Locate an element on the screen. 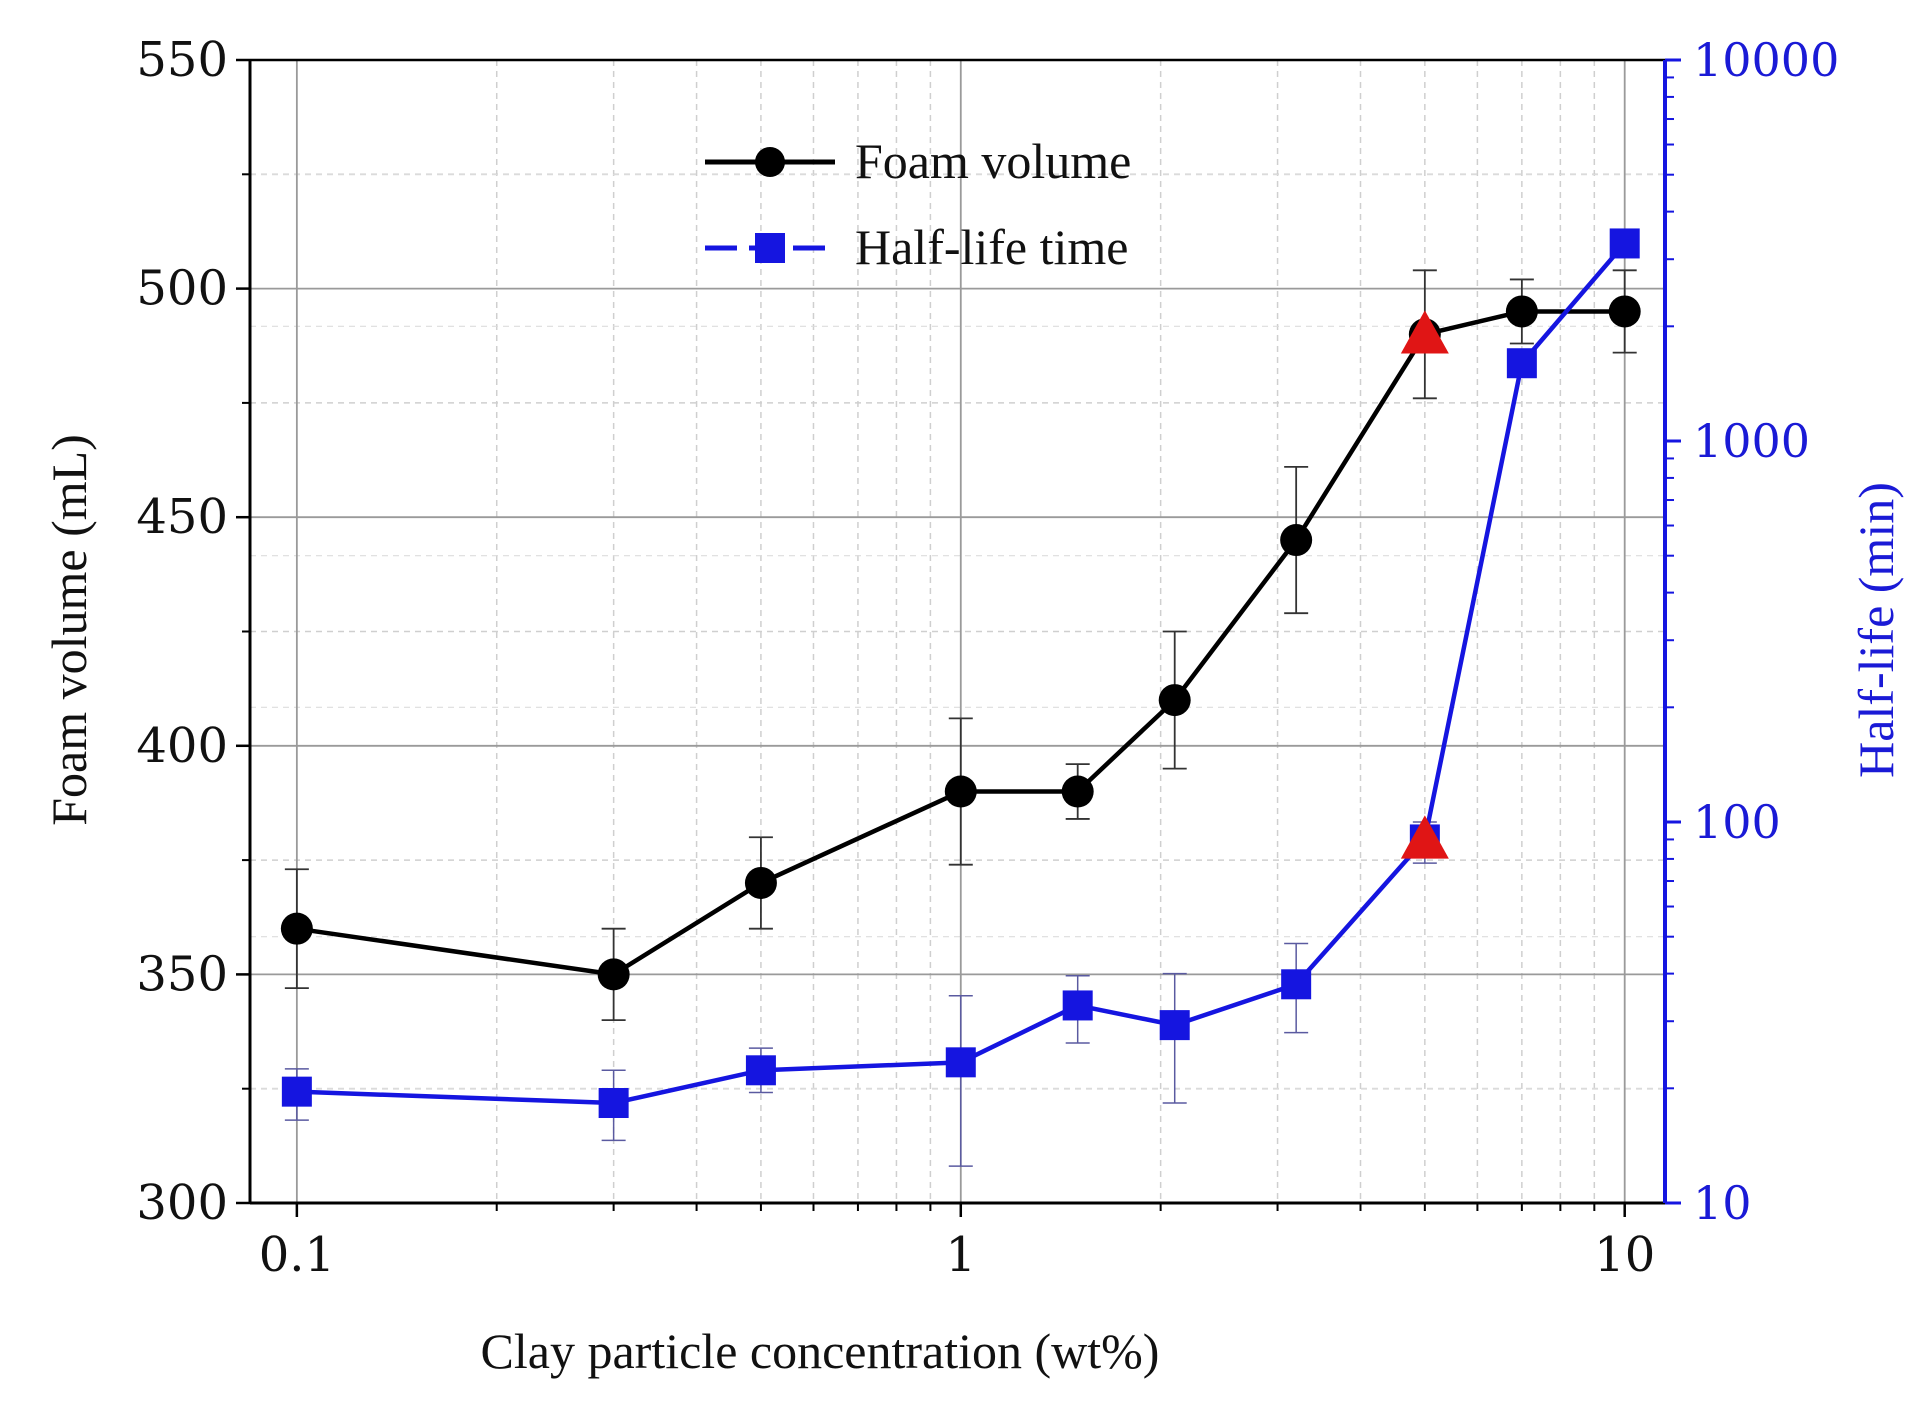 This screenshot has width=1924, height=1411. y2-axis-title: Half-life (min) is located at coordinates (1876, 630).